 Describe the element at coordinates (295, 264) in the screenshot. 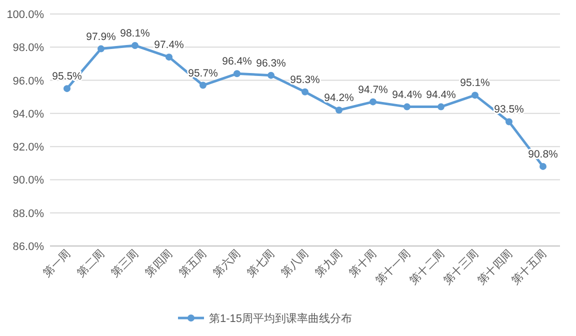

I see `x-tick-label: 第八周` at that location.